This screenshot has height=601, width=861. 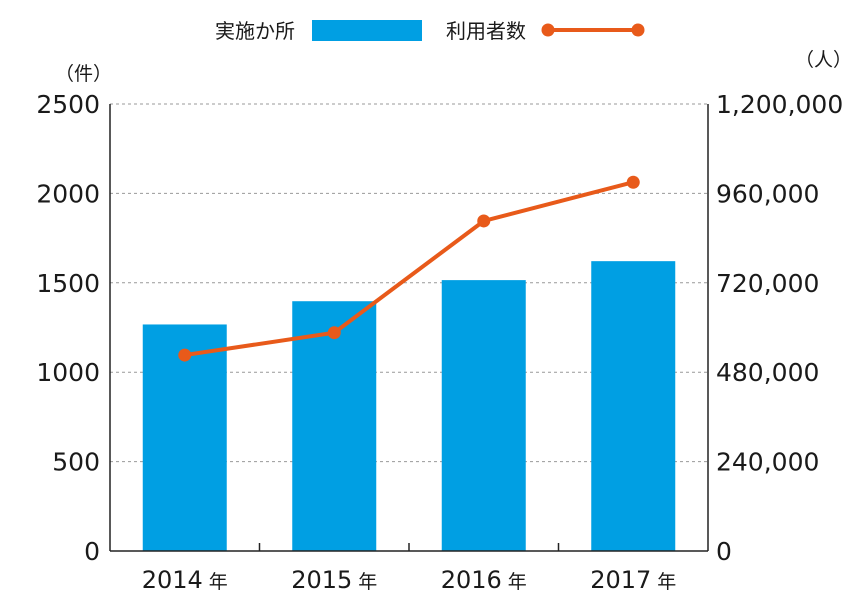 I want to click on legend-line-label: 利用者数, so click(x=486, y=31).